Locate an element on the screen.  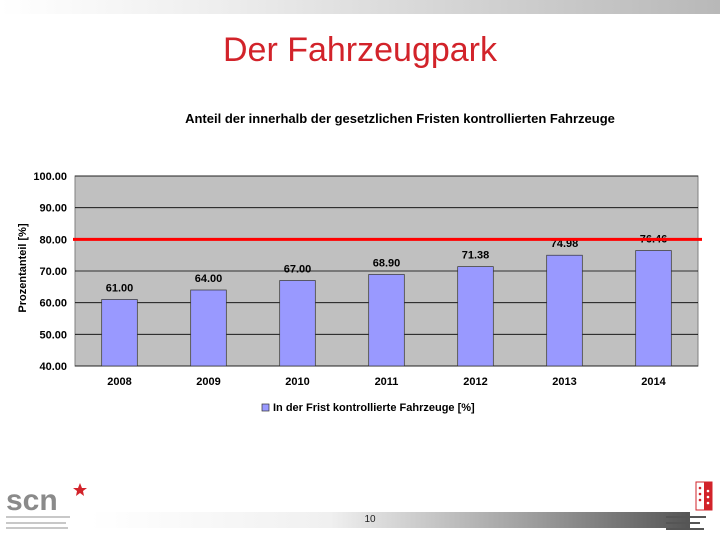
y-tick-label: 100.00 is located at coordinates (50, 177).